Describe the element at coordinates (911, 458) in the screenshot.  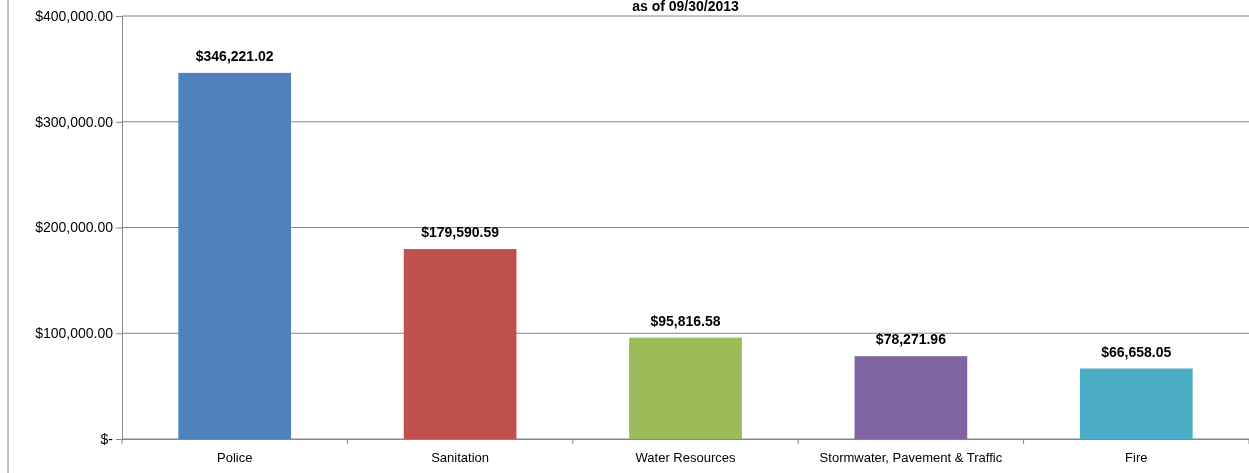
I see `x-tick-label: Stormwater, Pavement & Traffic` at that location.